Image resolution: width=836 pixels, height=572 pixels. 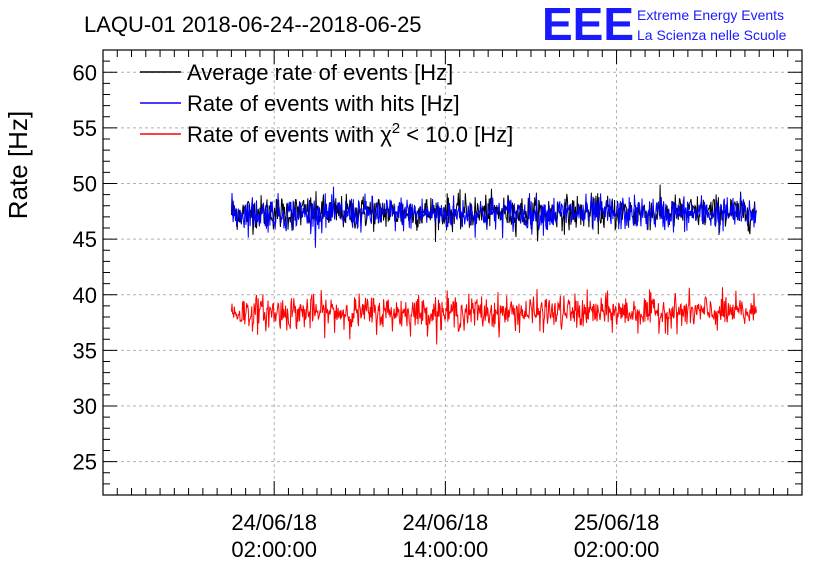 I want to click on y-tick-label: 60, so click(x=85, y=72).